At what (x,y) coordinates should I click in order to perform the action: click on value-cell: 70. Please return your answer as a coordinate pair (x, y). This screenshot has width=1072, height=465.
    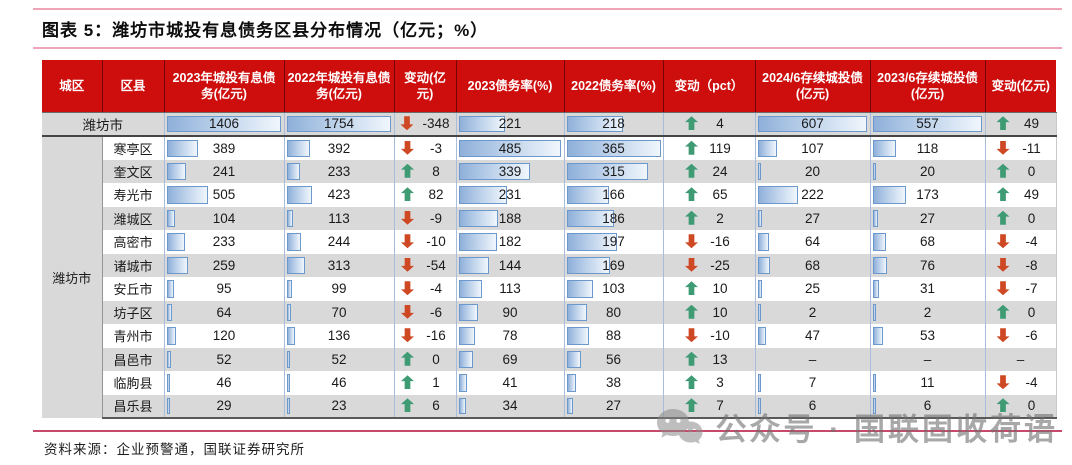
    Looking at the image, I should click on (339, 312).